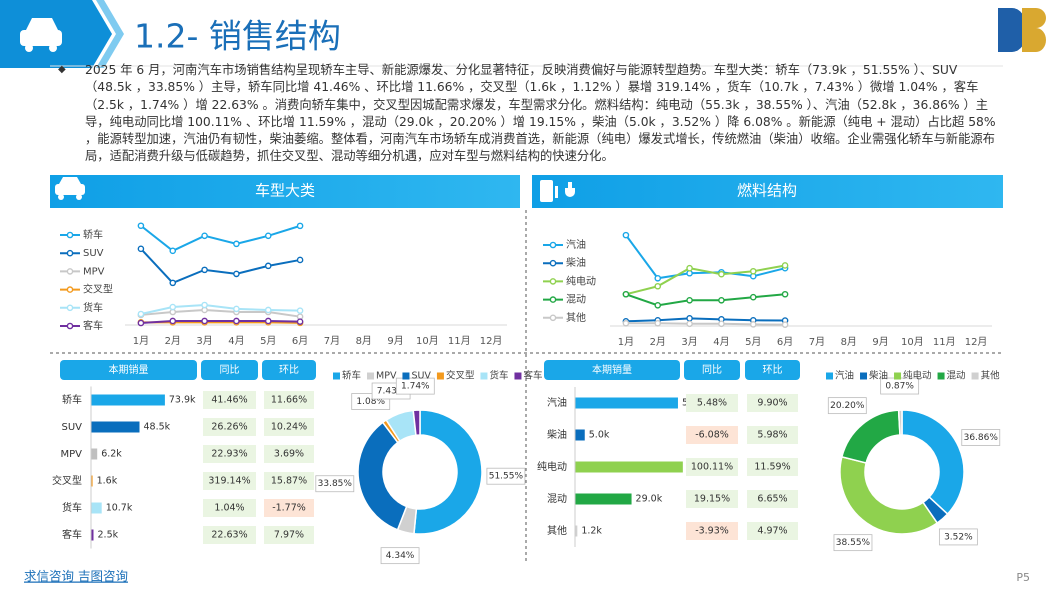 The width and height of the screenshot is (1053, 592). I want to click on x-tick-label: 10月, so click(427, 341).